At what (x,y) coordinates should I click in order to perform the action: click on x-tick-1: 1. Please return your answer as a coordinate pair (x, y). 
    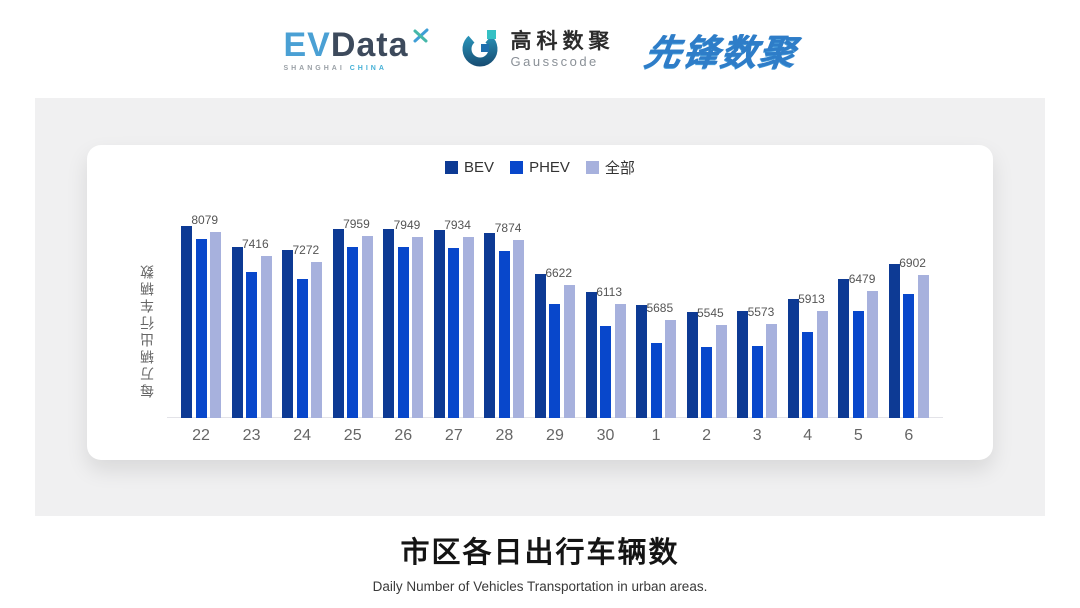
    Looking at the image, I should click on (656, 435).